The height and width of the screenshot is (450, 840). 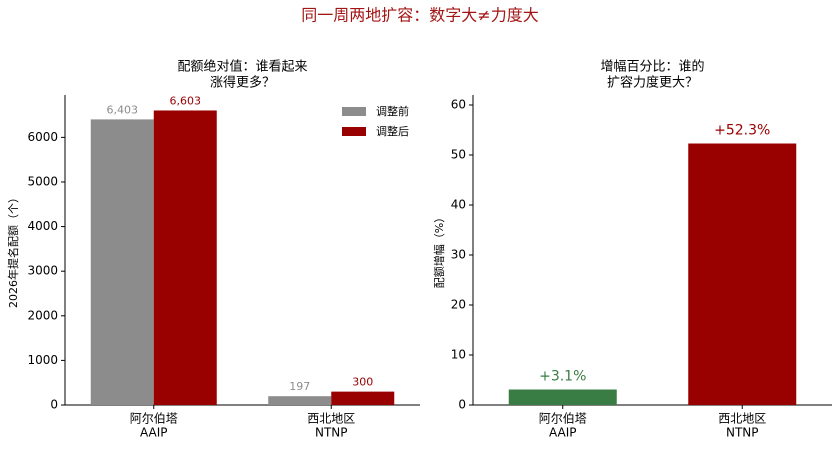 I want to click on value-label: 300, so click(x=362, y=382).